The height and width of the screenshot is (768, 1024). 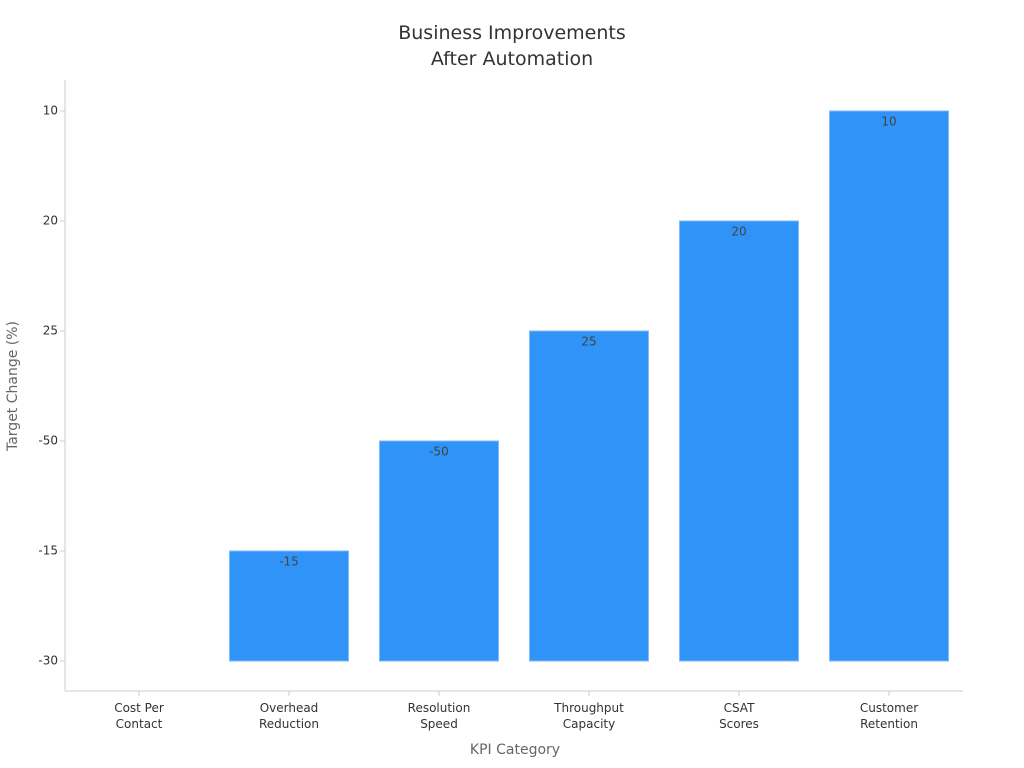 What do you see at coordinates (588, 342) in the screenshot?
I see `value-label: 25` at bounding box center [588, 342].